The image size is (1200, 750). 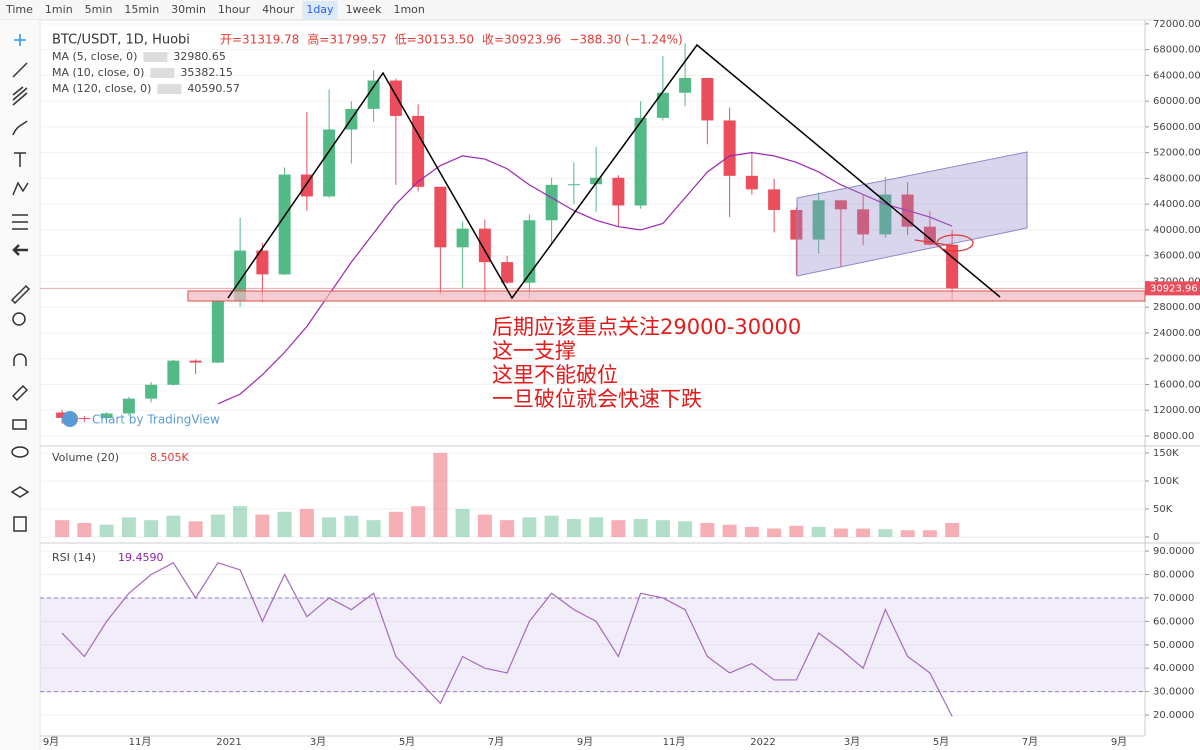 What do you see at coordinates (666, 296) in the screenshot?
I see `support-zone` at bounding box center [666, 296].